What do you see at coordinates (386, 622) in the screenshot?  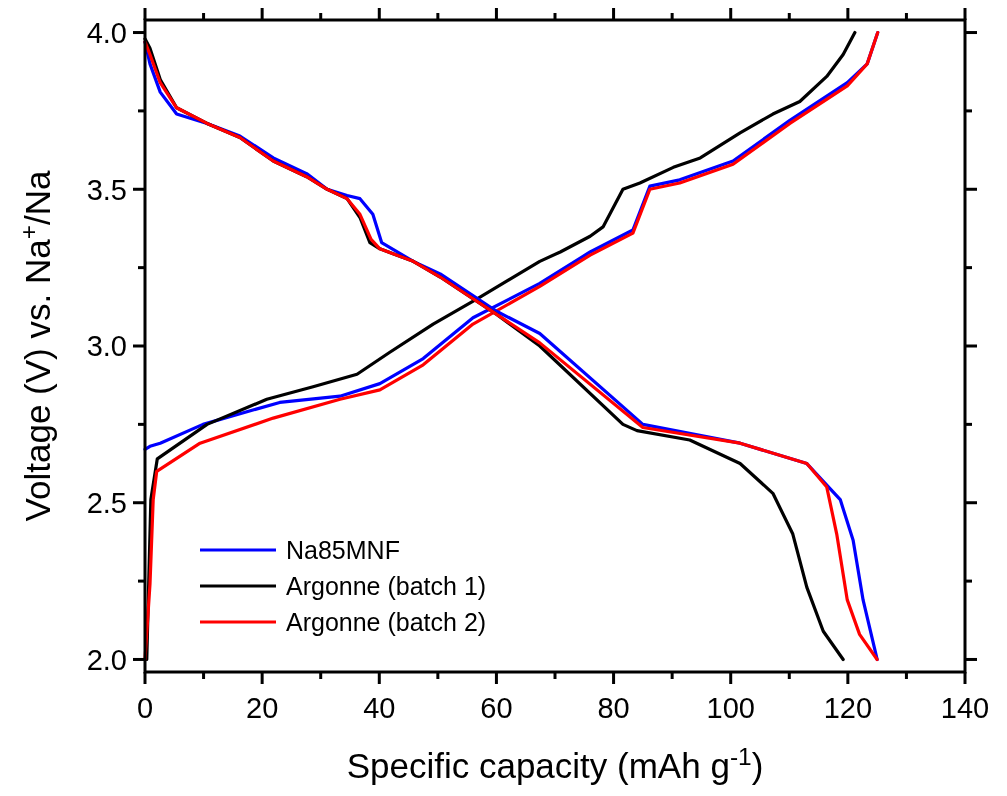 I see `legend-label: Argonne (batch 2)` at bounding box center [386, 622].